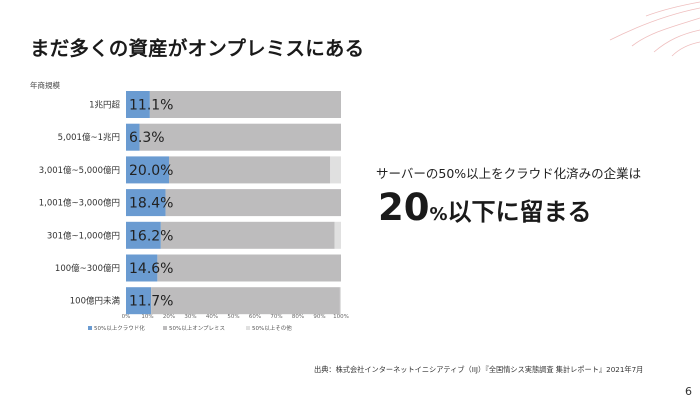 This screenshot has height=402, width=700. I want to click on x-tick-label: 0%, so click(126, 317).